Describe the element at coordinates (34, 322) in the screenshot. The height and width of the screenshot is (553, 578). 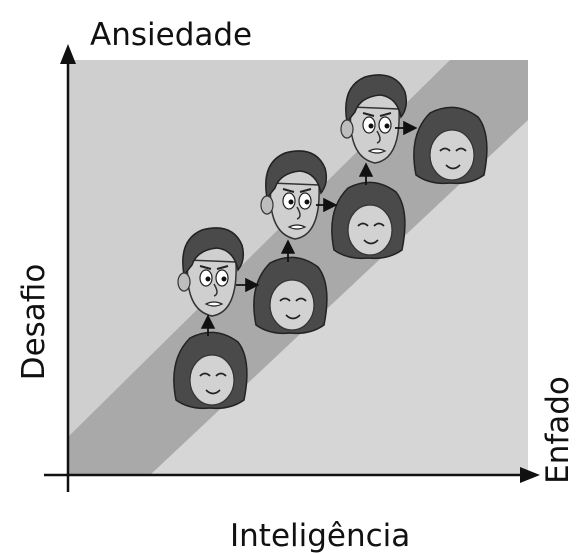
I see `left-label: Desafio` at that location.